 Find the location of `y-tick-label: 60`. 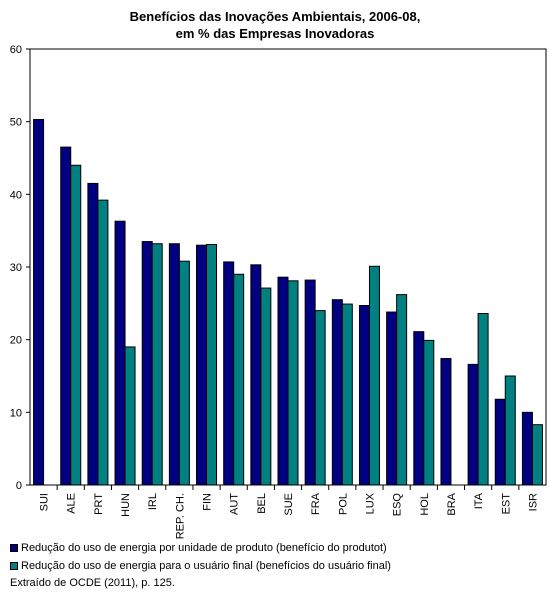

y-tick-label: 60 is located at coordinates (16, 50).